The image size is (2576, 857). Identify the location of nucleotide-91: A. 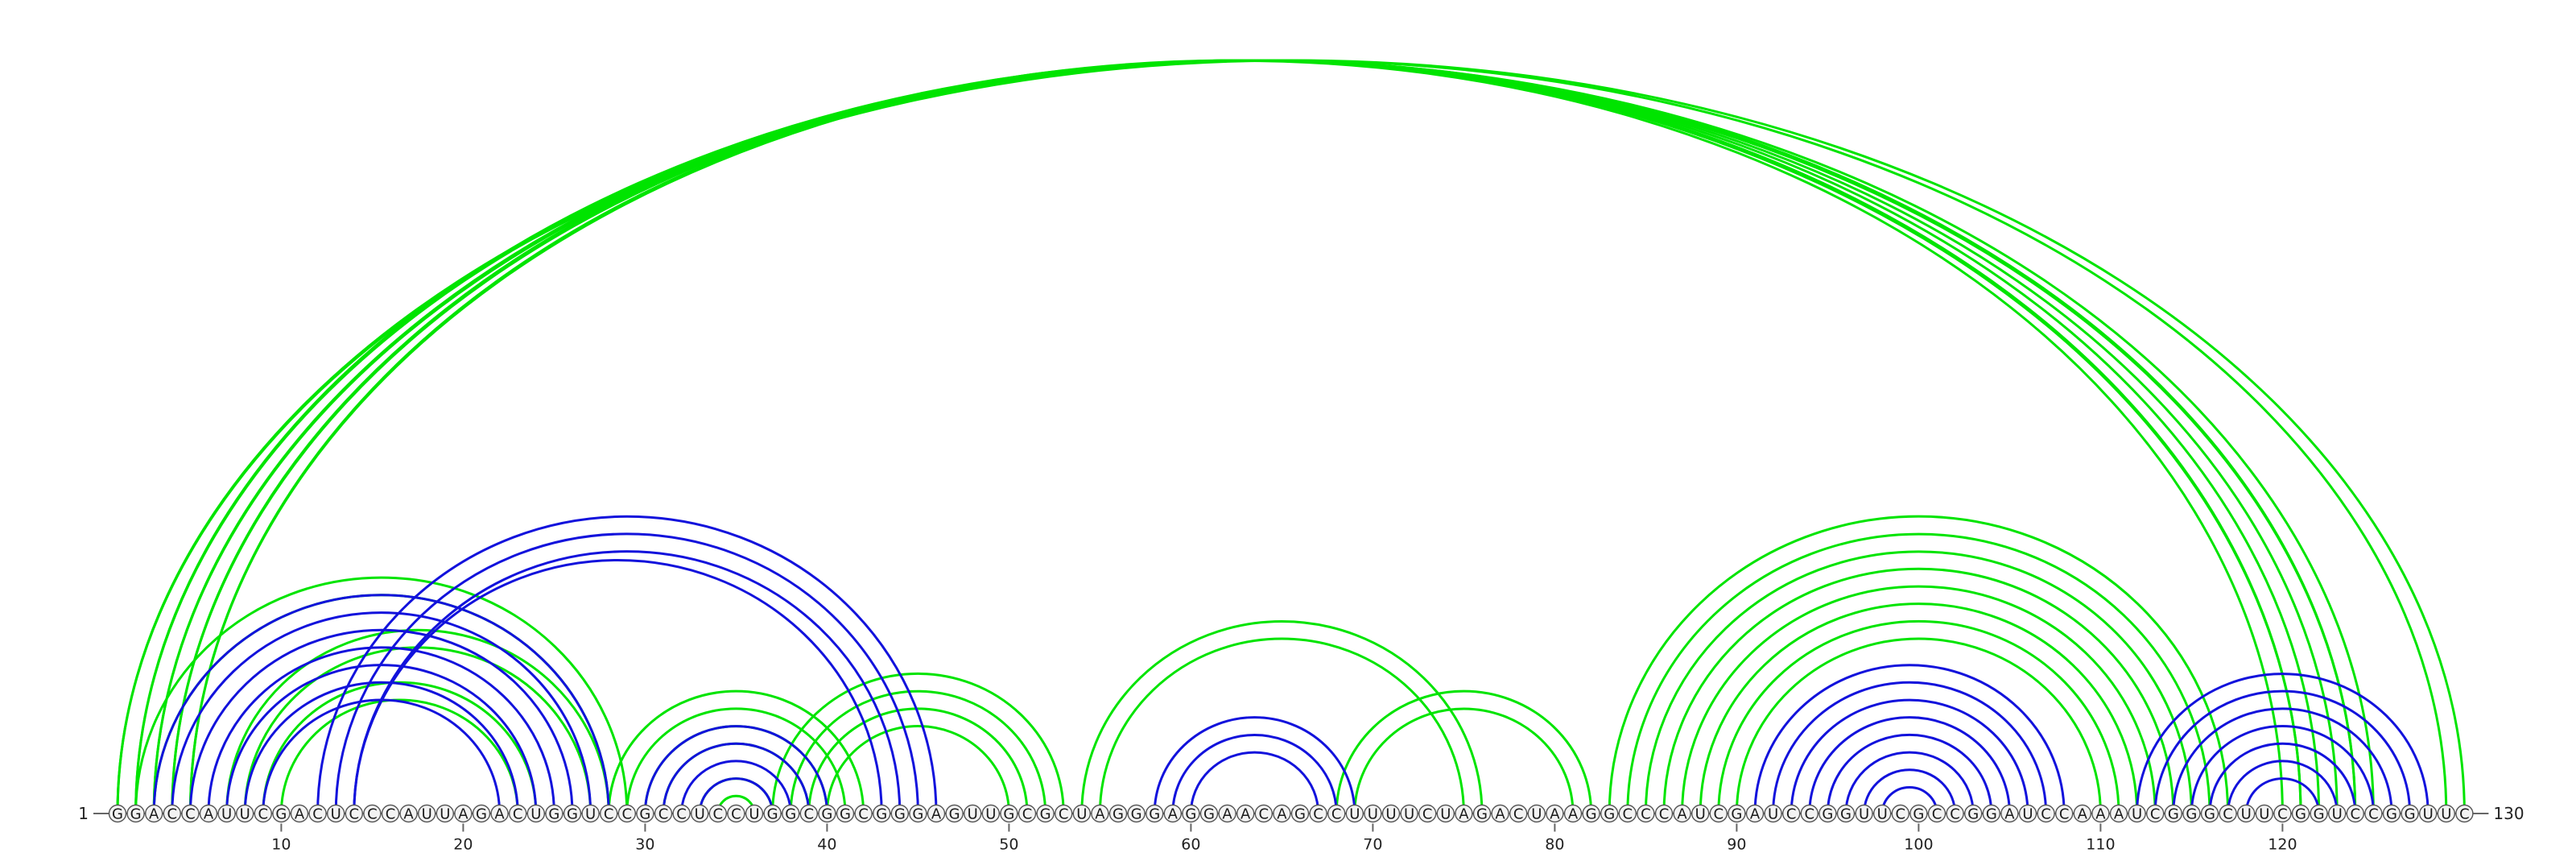
(1755, 813).